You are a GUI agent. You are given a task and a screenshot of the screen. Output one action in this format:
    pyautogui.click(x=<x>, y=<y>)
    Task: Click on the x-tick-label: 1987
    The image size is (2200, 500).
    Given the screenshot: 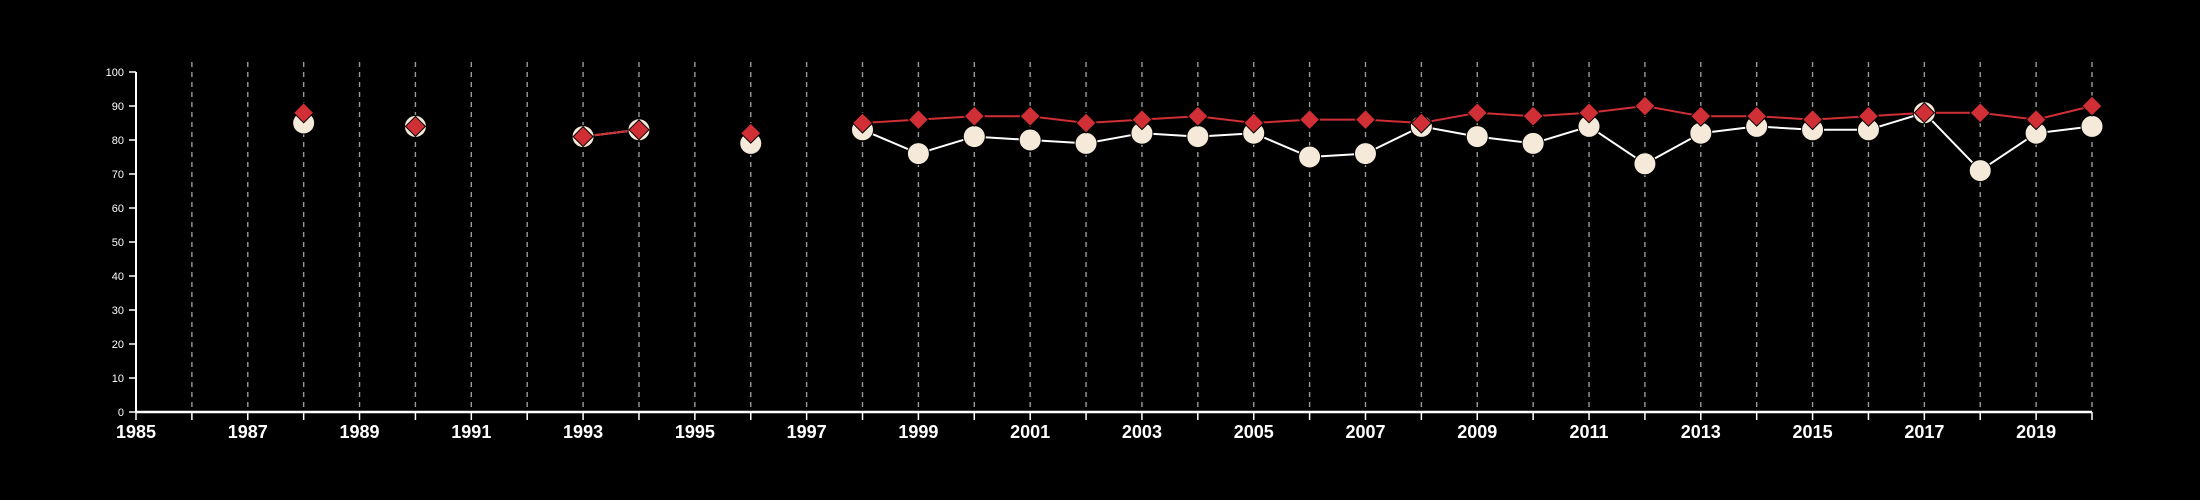 What is the action you would take?
    pyautogui.click(x=248, y=432)
    